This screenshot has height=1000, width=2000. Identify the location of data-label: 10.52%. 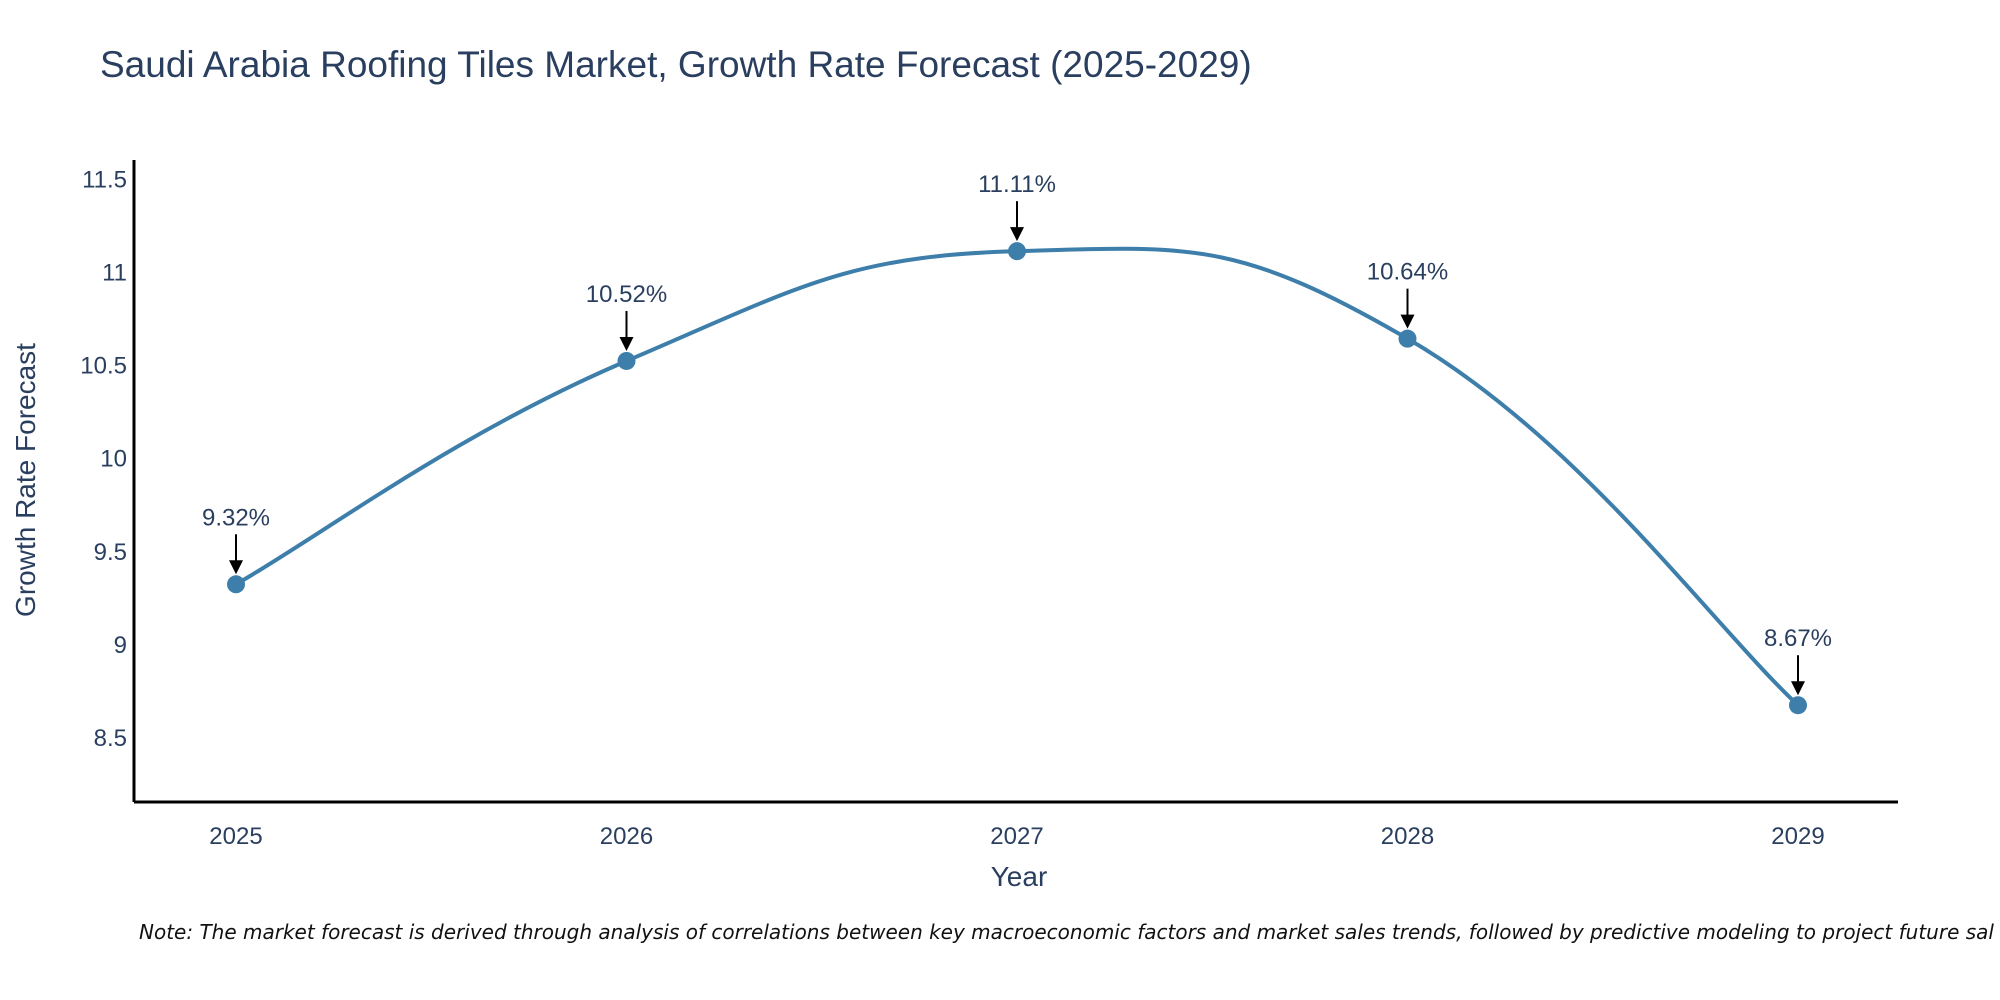
(626, 294).